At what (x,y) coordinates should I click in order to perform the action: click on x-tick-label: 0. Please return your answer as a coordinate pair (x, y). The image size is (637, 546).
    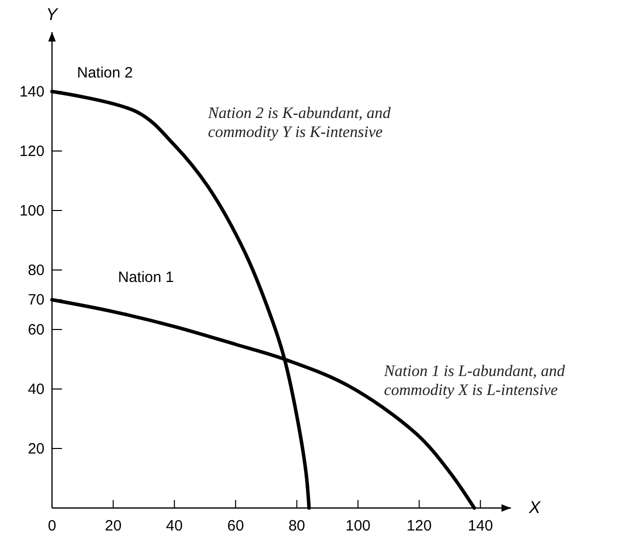
    Looking at the image, I should click on (52, 526).